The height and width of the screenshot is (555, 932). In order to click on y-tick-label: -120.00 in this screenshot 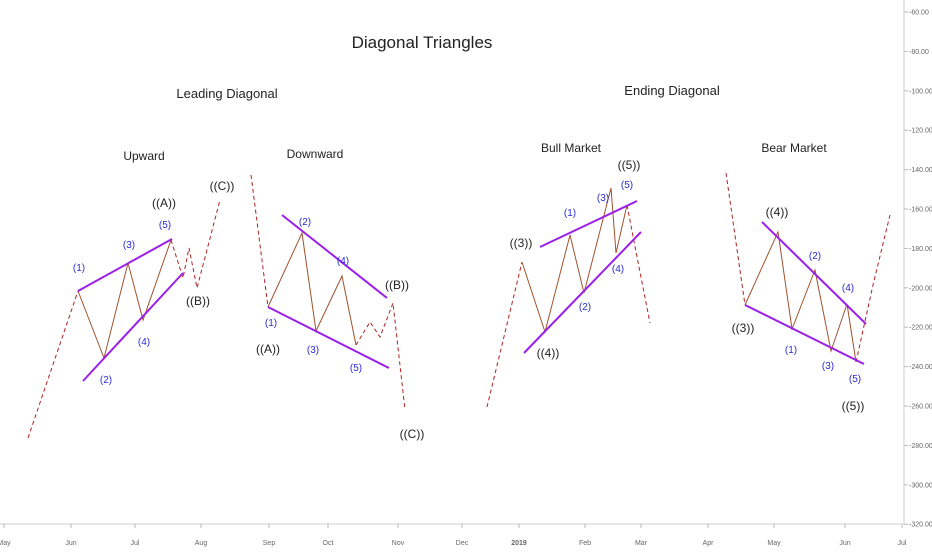, I will do `click(920, 131)`.